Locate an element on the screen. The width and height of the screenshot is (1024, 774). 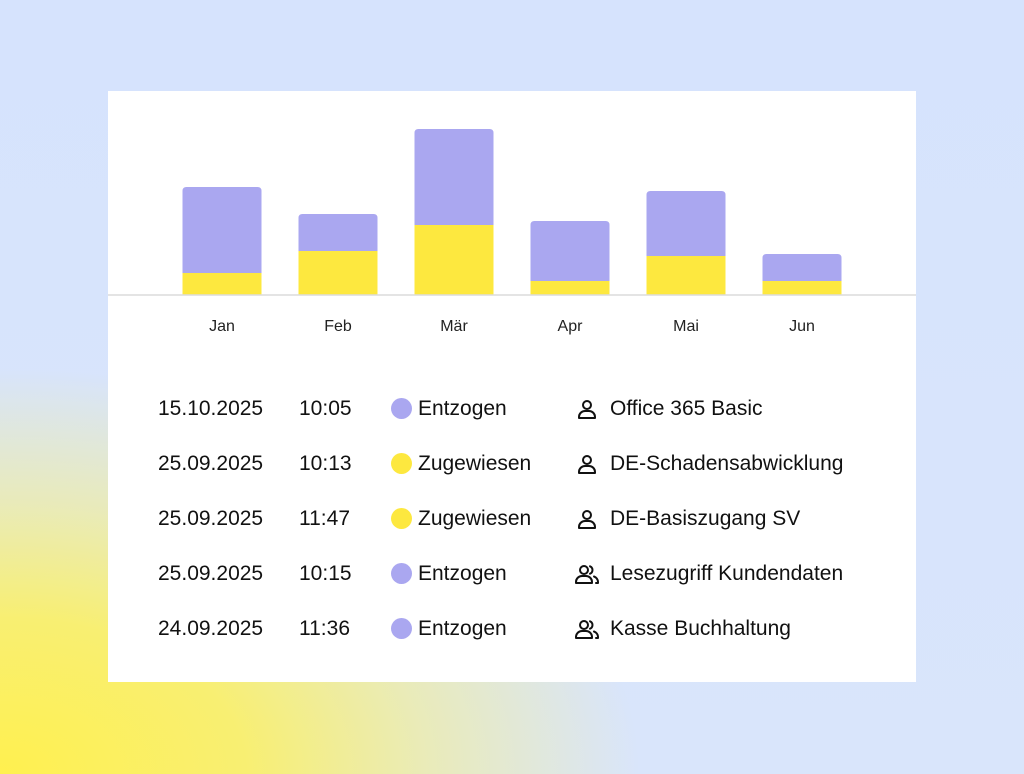
row-date: 24.09.2025 is located at coordinates (211, 628).